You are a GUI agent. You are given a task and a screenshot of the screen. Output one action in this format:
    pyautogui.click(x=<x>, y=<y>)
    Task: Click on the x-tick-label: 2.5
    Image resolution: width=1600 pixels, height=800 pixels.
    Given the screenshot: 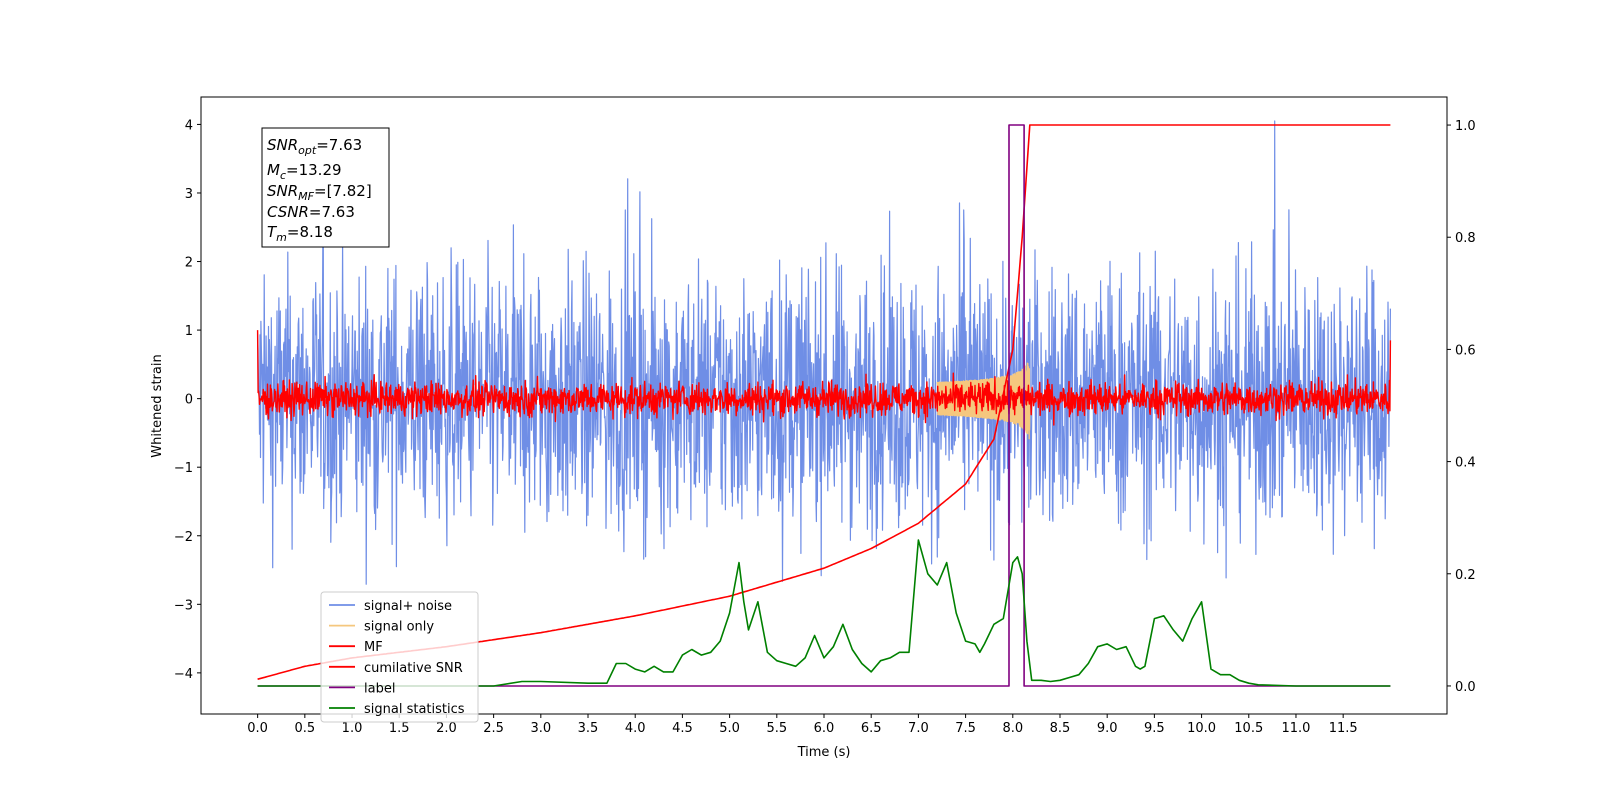 What is the action you would take?
    pyautogui.click(x=493, y=728)
    